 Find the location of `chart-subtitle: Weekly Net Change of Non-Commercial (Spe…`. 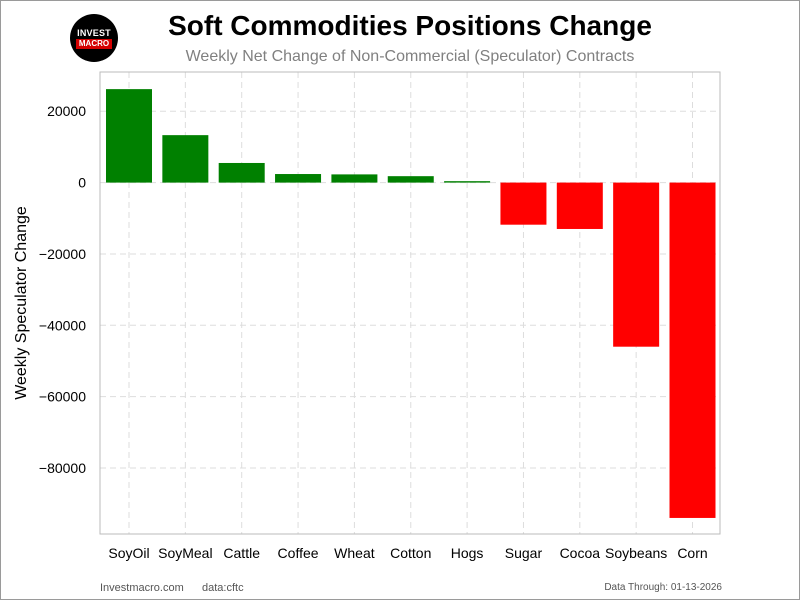

chart-subtitle: Weekly Net Change of Non-Commercial (Spe… is located at coordinates (410, 56).